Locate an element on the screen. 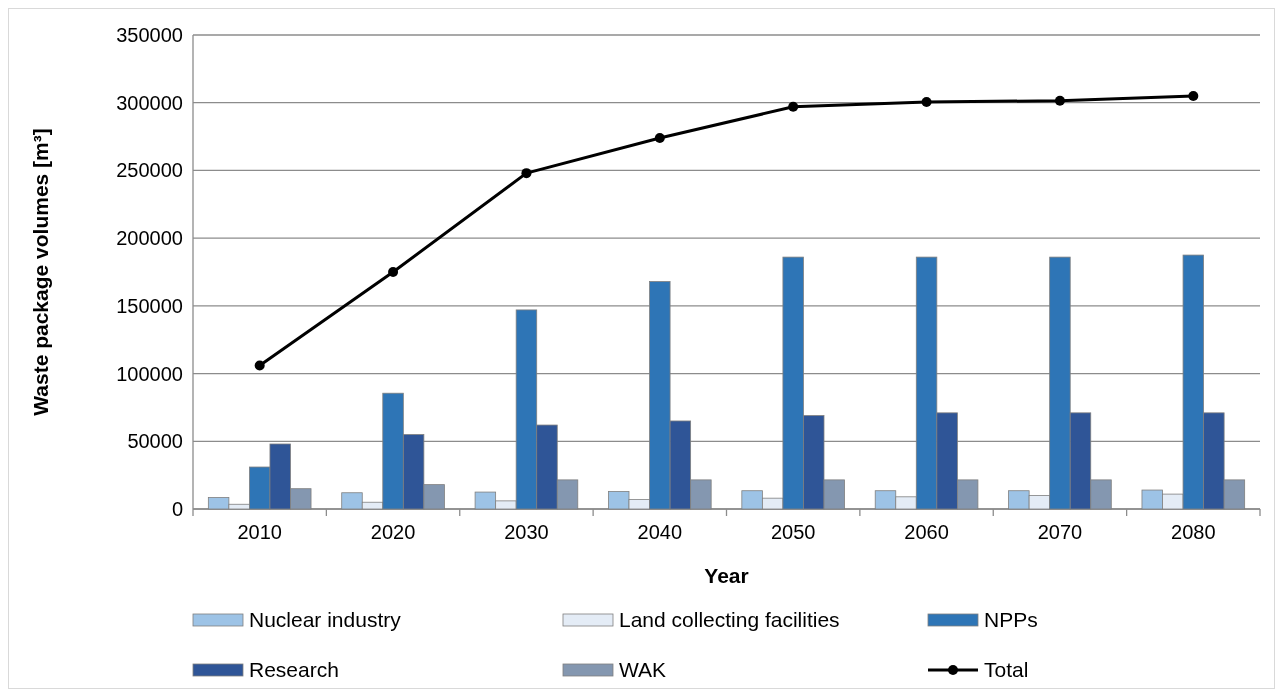 The image size is (1283, 697). legend-label: Total is located at coordinates (1006, 670).